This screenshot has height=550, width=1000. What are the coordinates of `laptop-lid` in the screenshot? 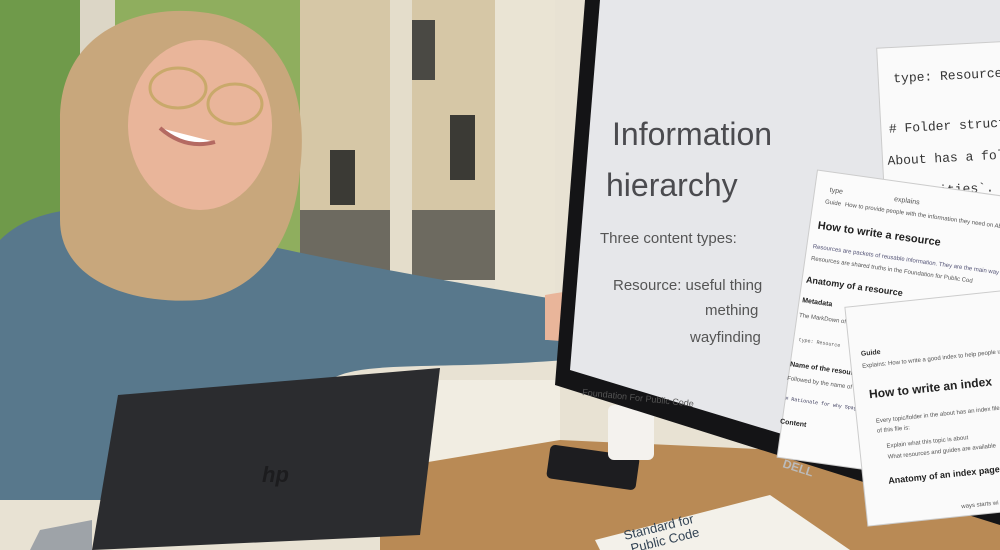 It's located at (266, 459).